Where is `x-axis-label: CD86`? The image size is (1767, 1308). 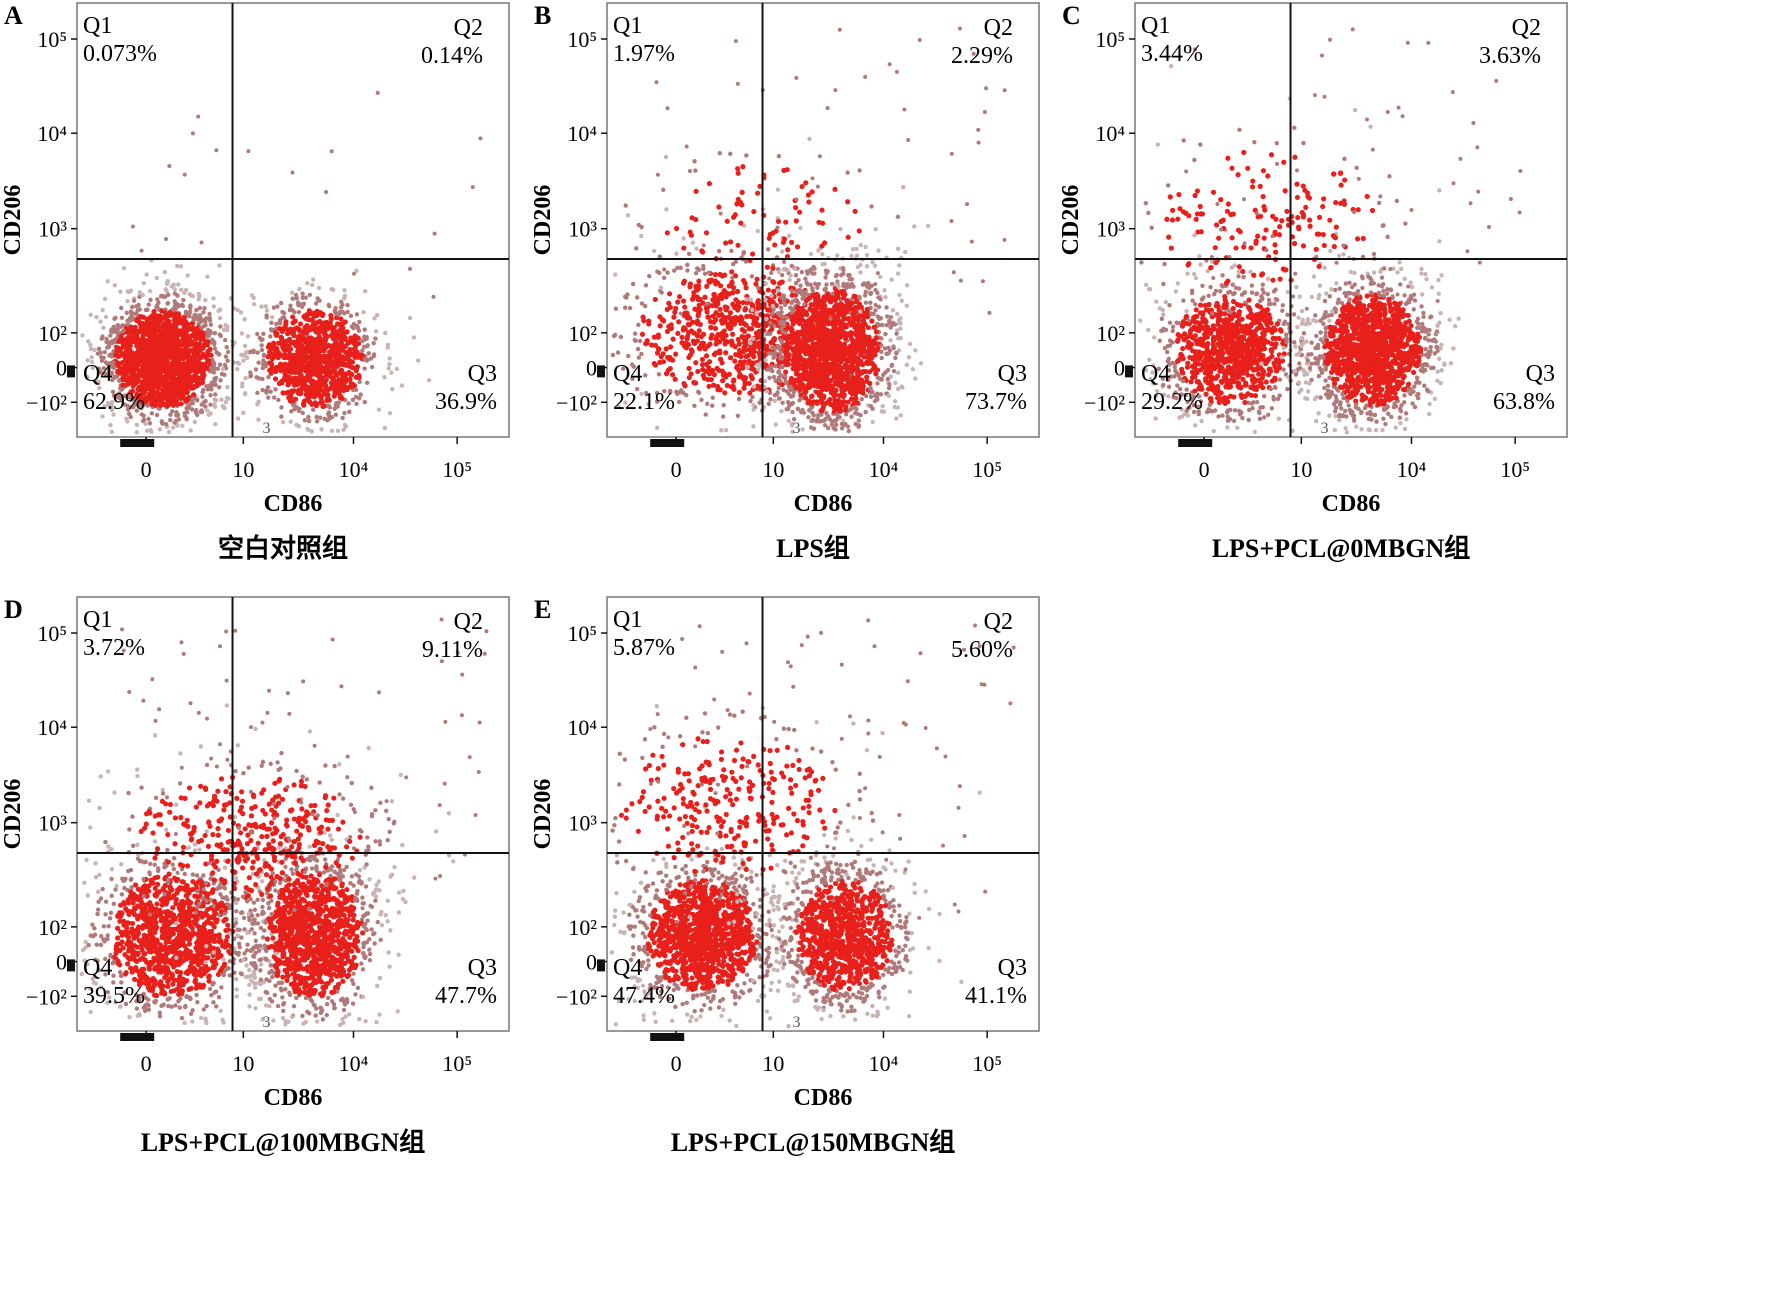 x-axis-label: CD86 is located at coordinates (293, 504).